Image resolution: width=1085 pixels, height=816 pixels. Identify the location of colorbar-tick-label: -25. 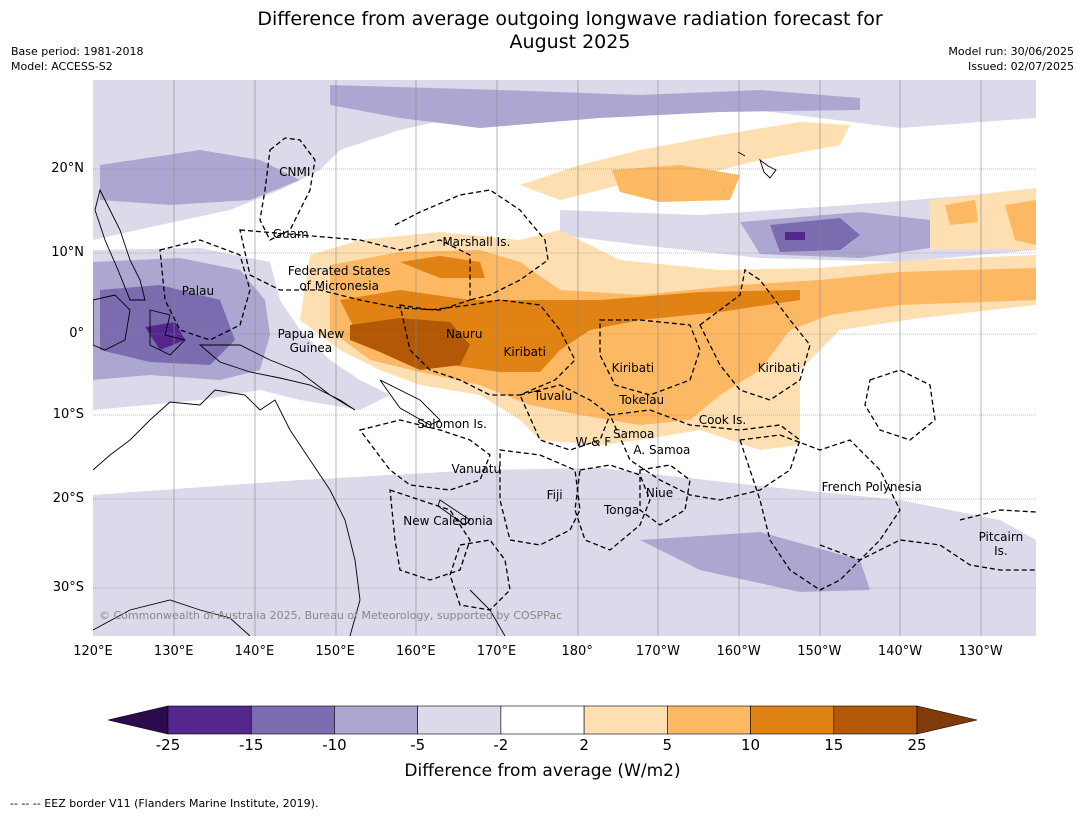
(168, 745).